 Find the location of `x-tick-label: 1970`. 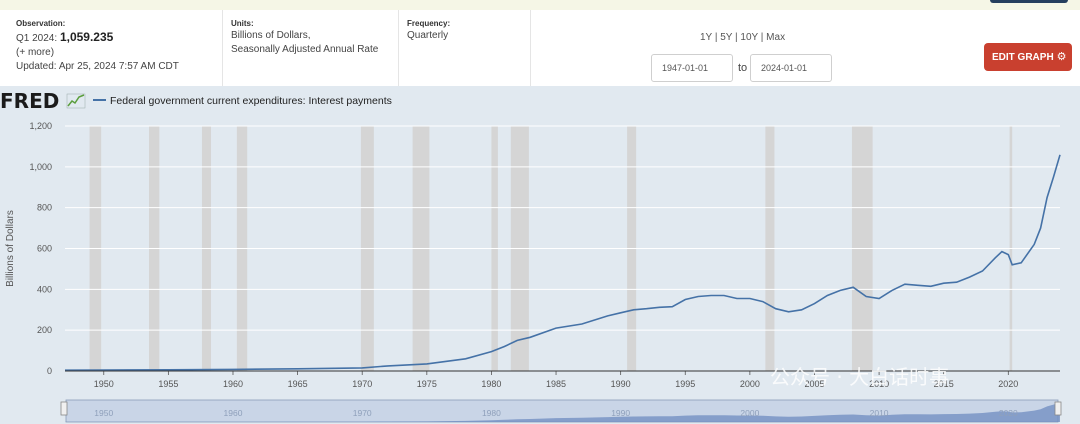

x-tick-label: 1970 is located at coordinates (362, 384).